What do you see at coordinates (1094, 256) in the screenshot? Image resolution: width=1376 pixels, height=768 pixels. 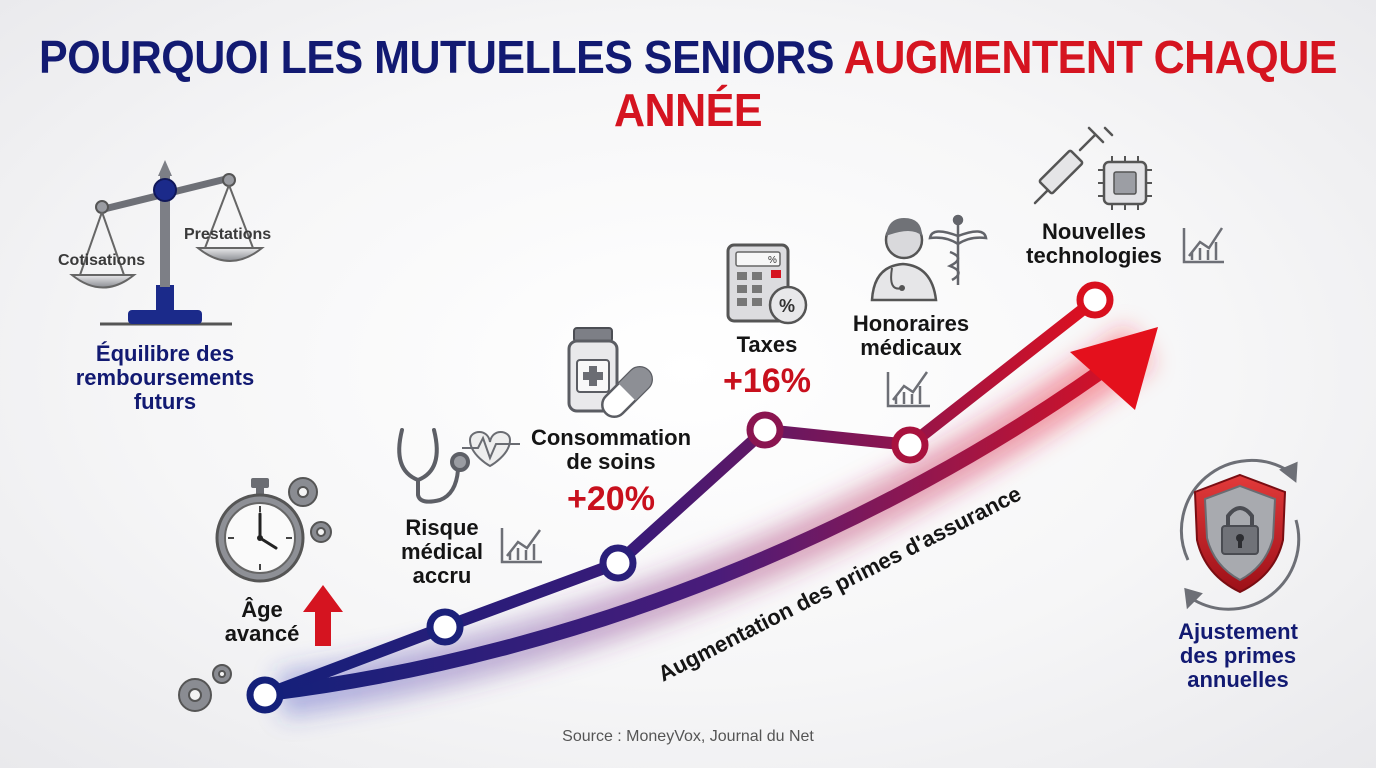 I see `step-technologies-line2: technologies` at bounding box center [1094, 256].